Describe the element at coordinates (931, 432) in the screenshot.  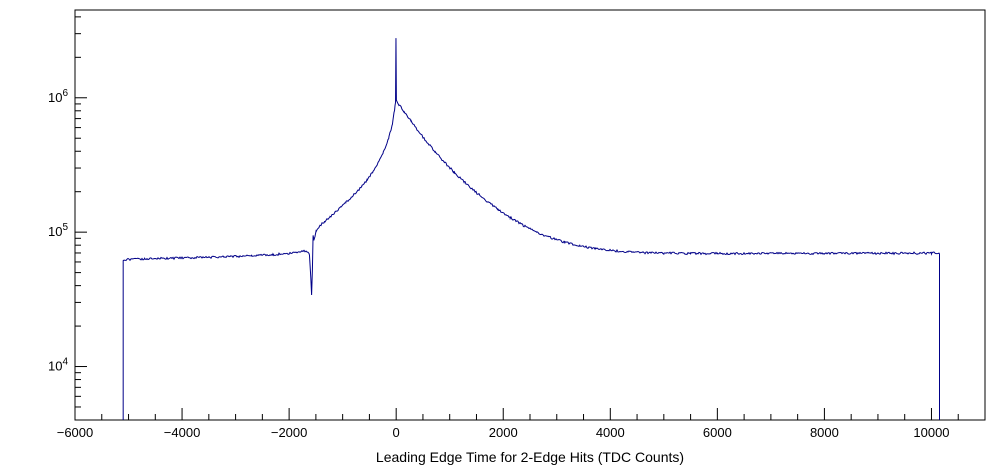
I see `x-tick-label: 10000` at that location.